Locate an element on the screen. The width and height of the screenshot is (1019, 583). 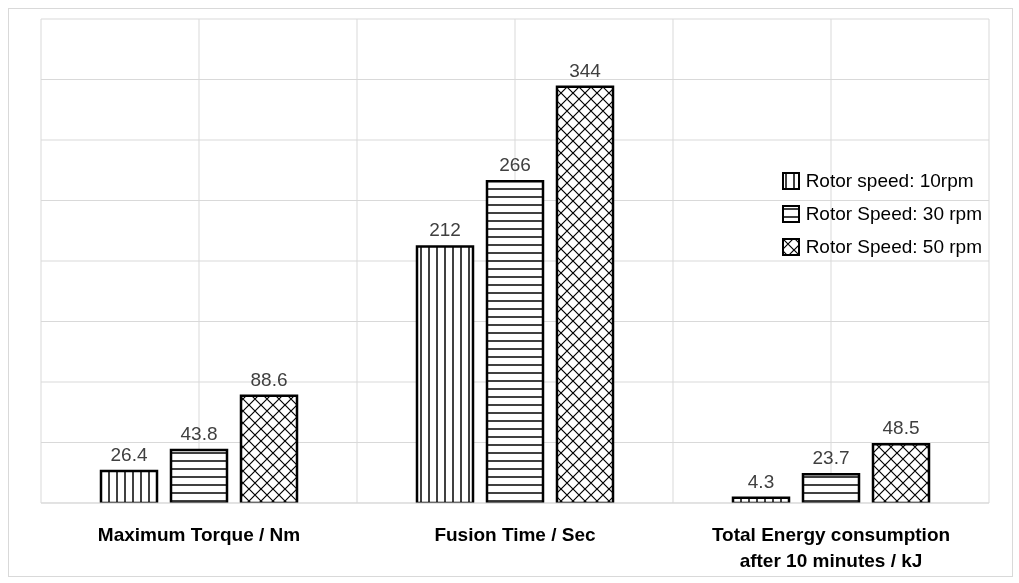
x-tick-label: Maximum Torque / Nm is located at coordinates (199, 534).